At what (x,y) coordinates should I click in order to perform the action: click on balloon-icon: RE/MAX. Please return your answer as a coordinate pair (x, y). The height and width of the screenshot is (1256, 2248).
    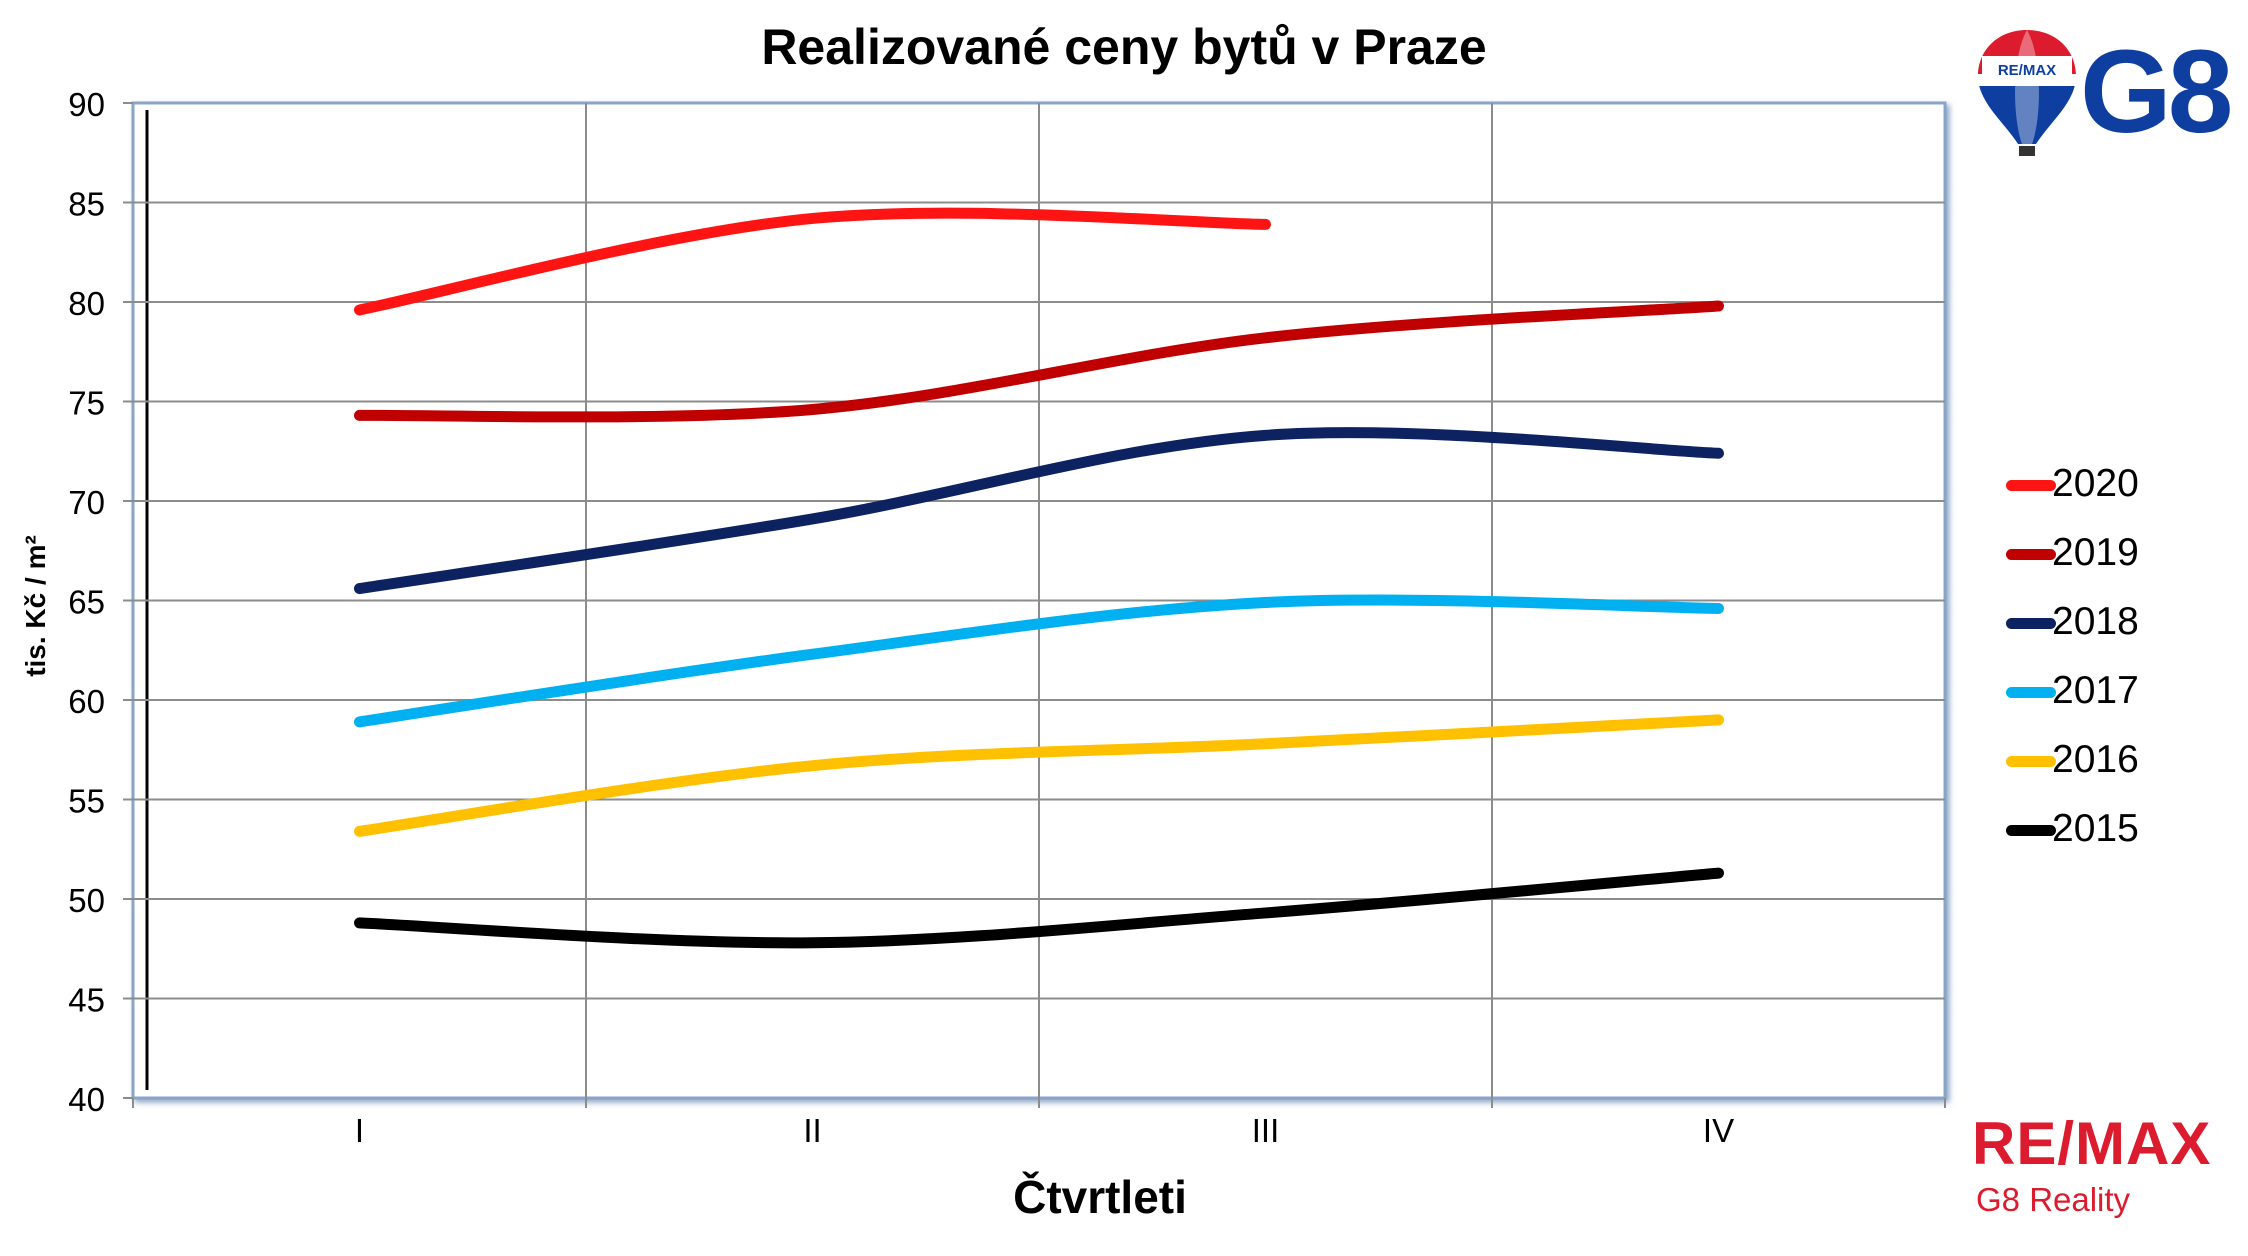
    Looking at the image, I should click on (2027, 93).